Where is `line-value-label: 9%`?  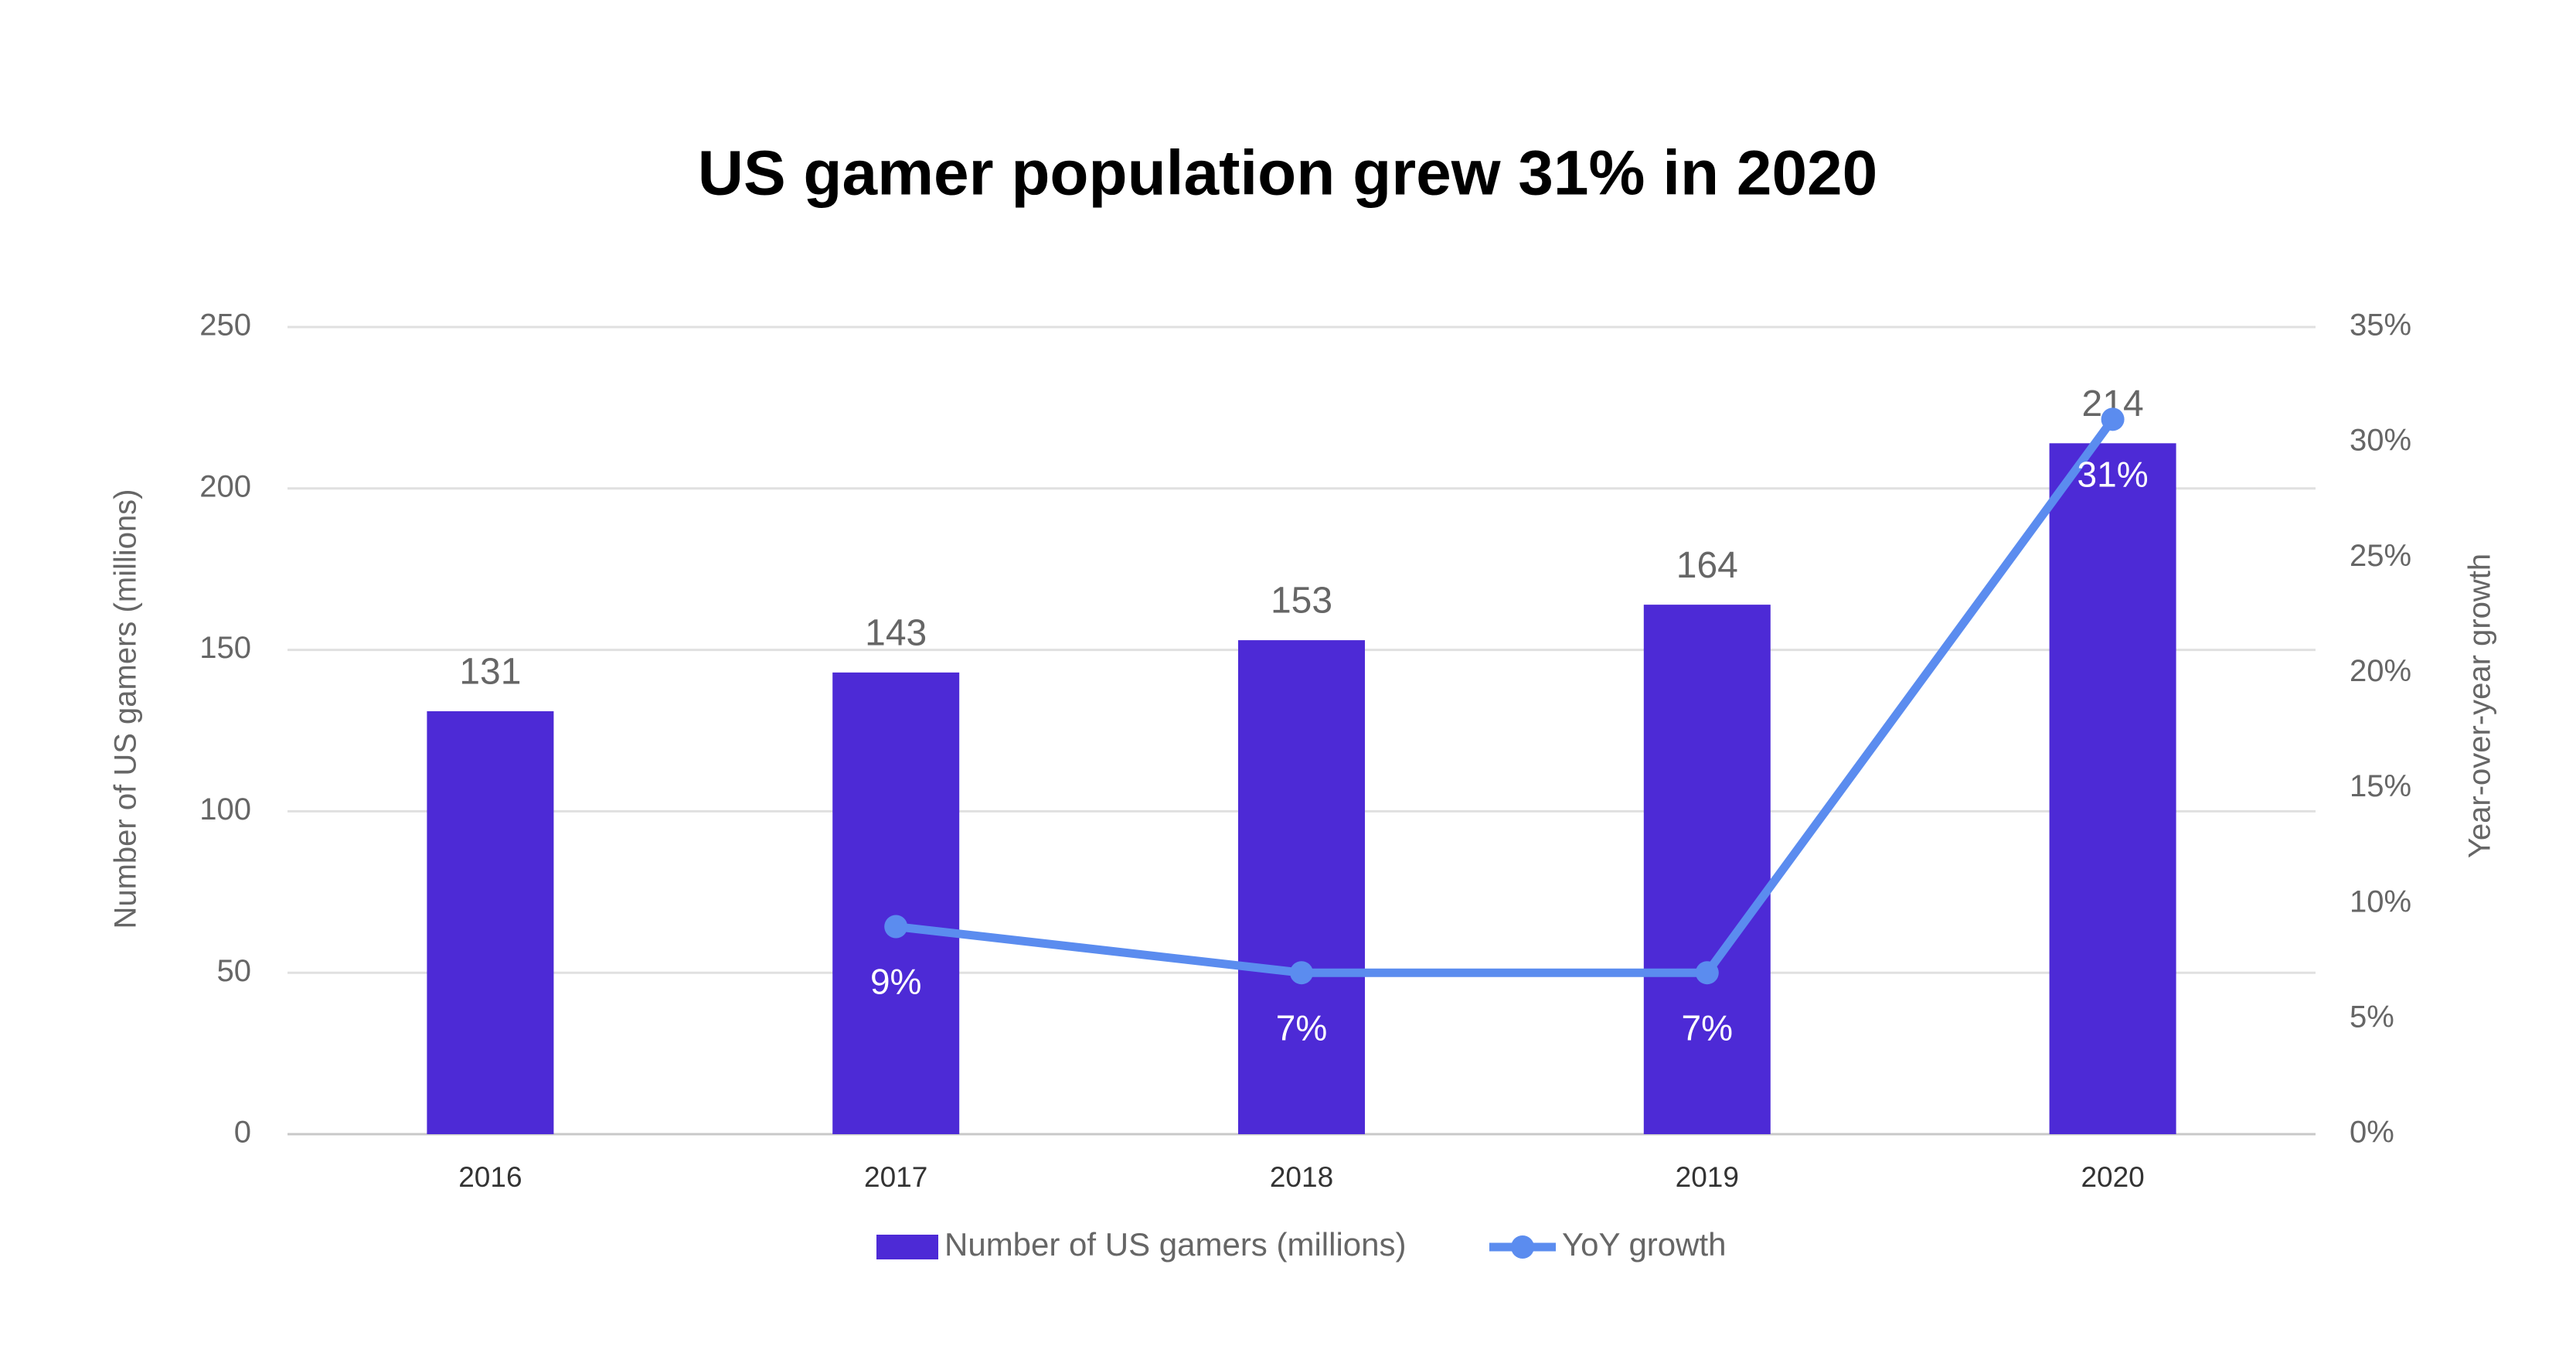 line-value-label: 9% is located at coordinates (895, 982).